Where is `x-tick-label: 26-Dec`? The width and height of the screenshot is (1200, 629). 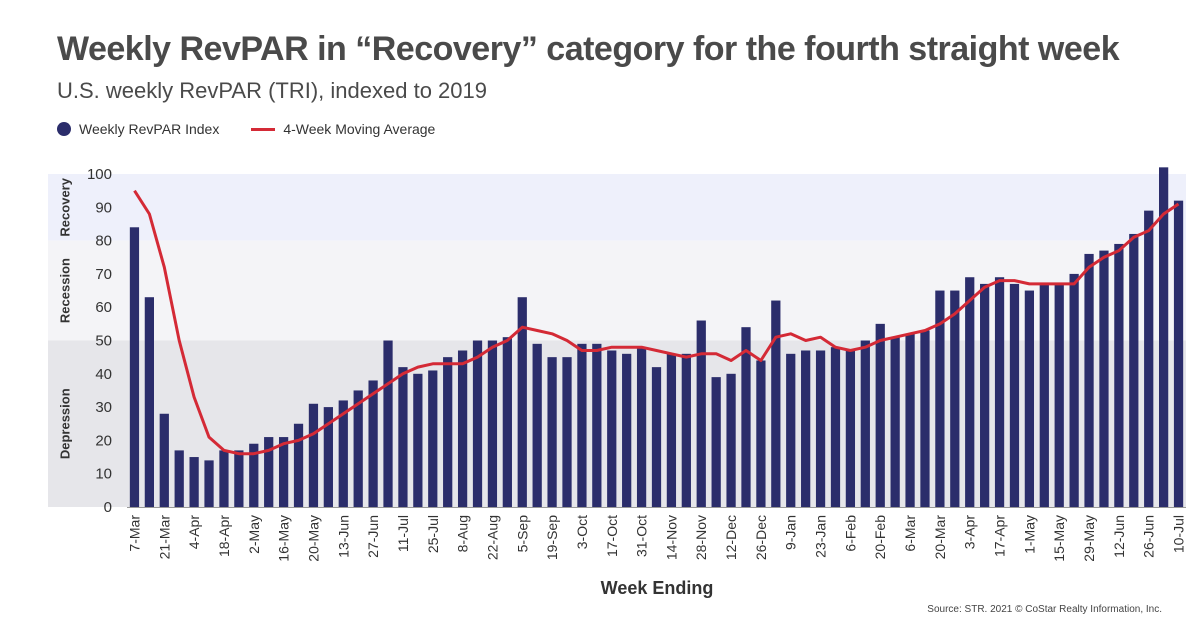
x-tick-label: 26-Dec is located at coordinates (761, 537).